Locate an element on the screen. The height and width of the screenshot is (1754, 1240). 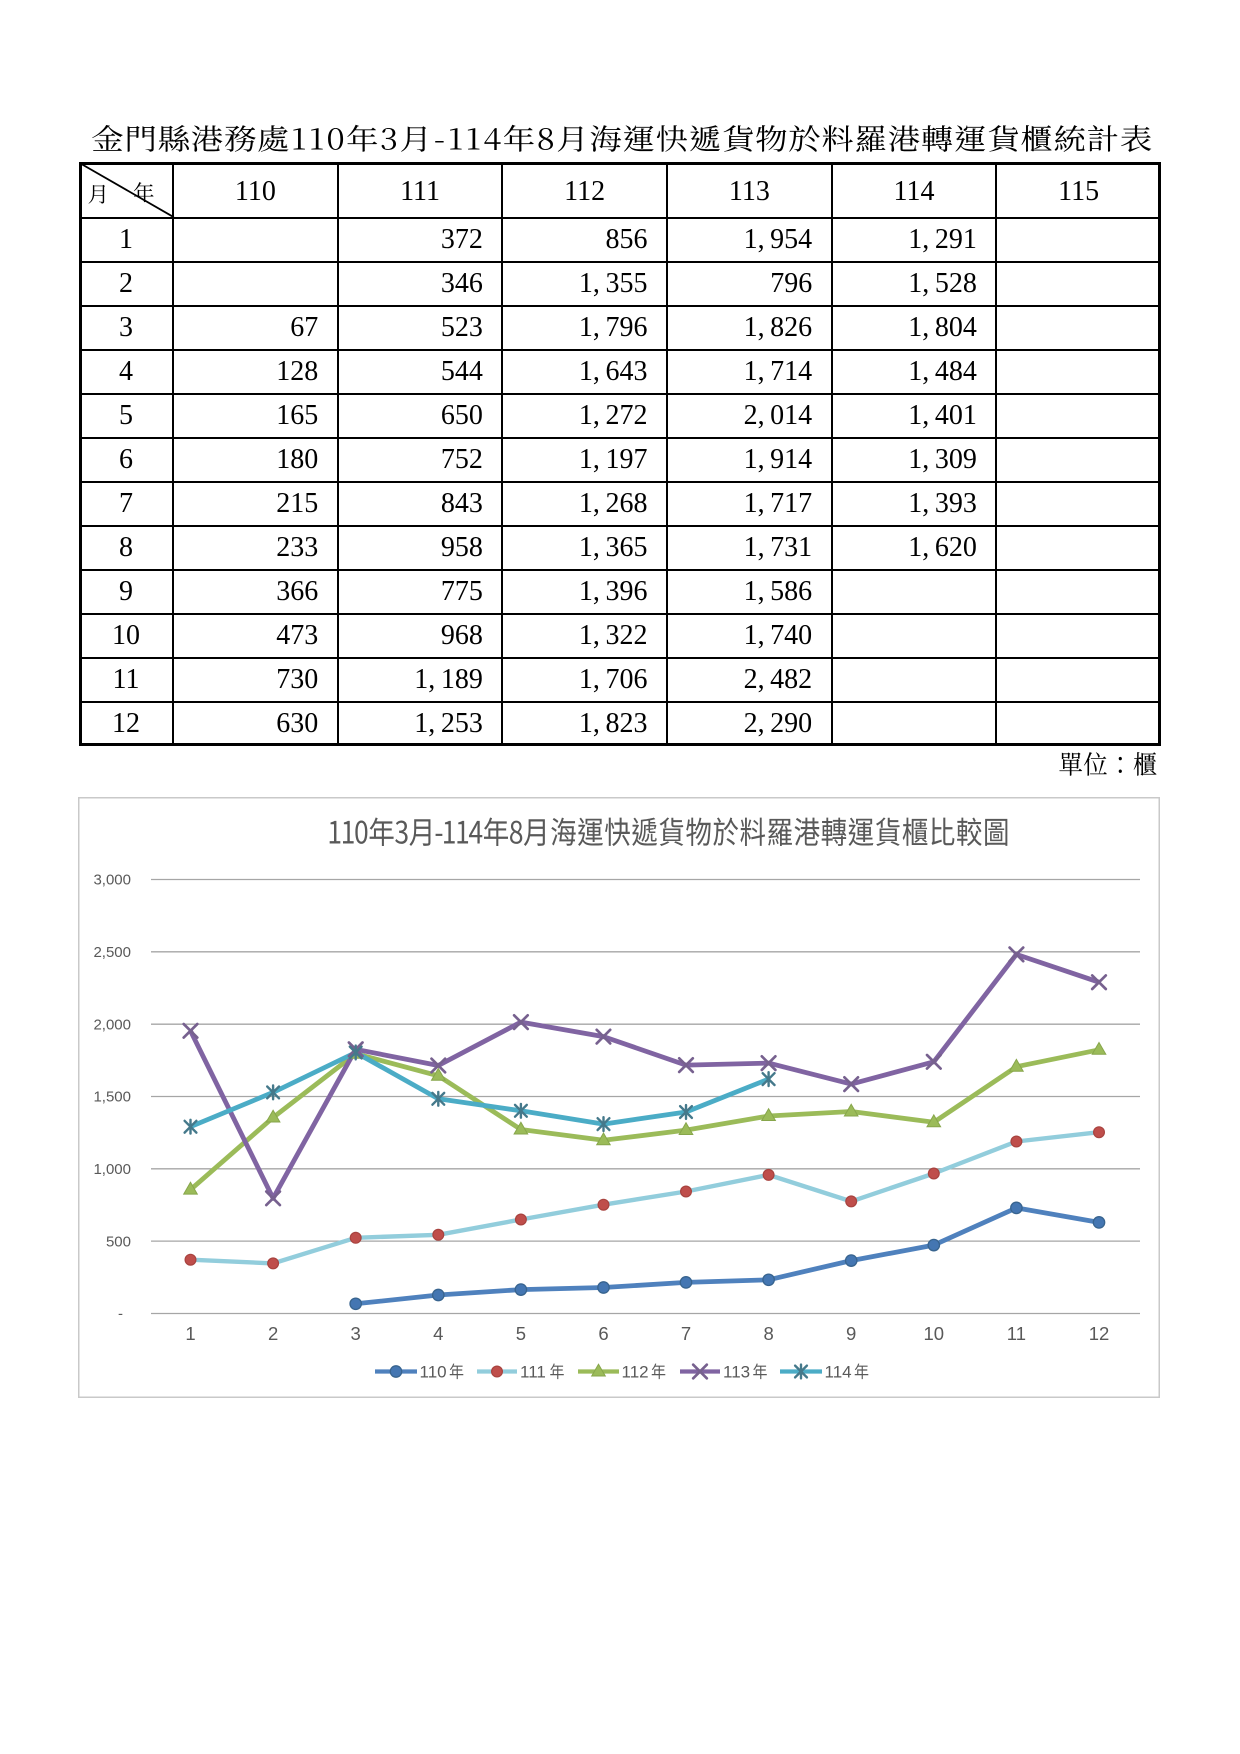
svg-text: 3 is located at coordinates (356, 1333).